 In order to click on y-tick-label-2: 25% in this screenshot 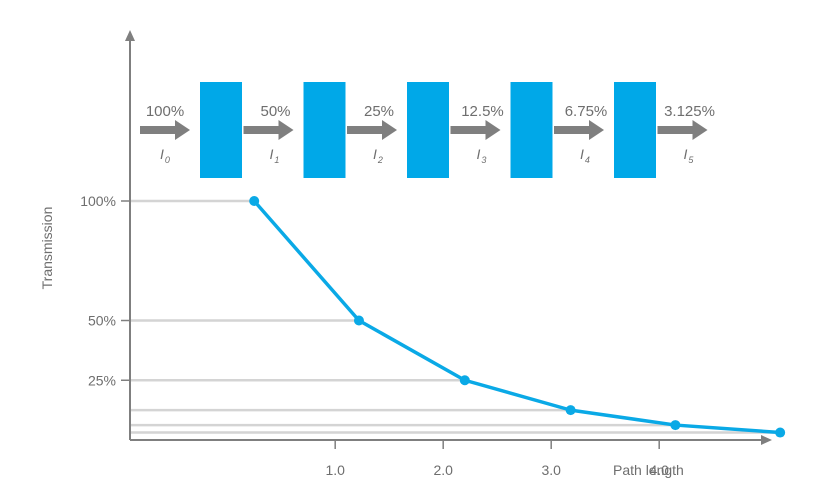, I will do `click(102, 380)`.